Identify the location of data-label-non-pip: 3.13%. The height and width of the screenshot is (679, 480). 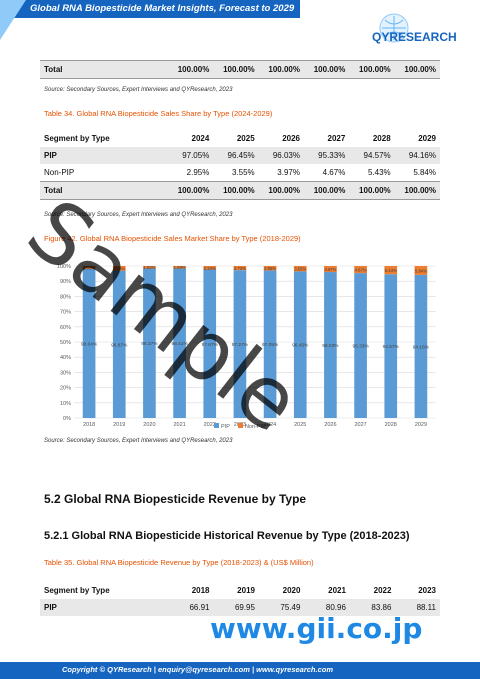
(119, 268).